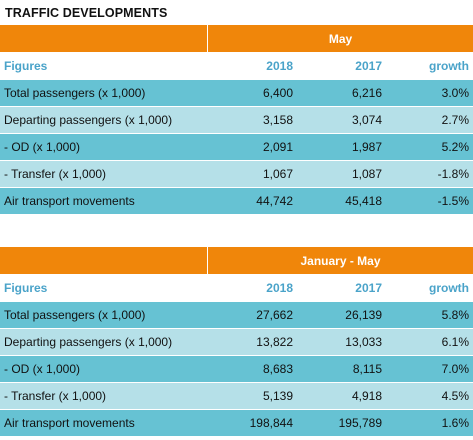 The height and width of the screenshot is (440, 473). What do you see at coordinates (455, 93) in the screenshot?
I see `value-growth: 3.0%` at bounding box center [455, 93].